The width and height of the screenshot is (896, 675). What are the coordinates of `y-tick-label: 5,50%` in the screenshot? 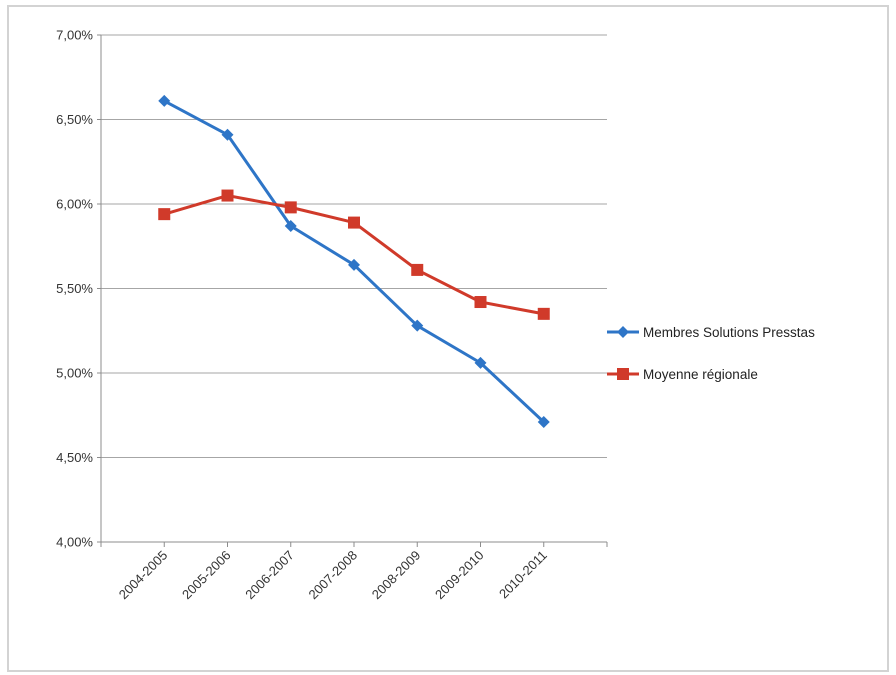 It's located at (74, 288).